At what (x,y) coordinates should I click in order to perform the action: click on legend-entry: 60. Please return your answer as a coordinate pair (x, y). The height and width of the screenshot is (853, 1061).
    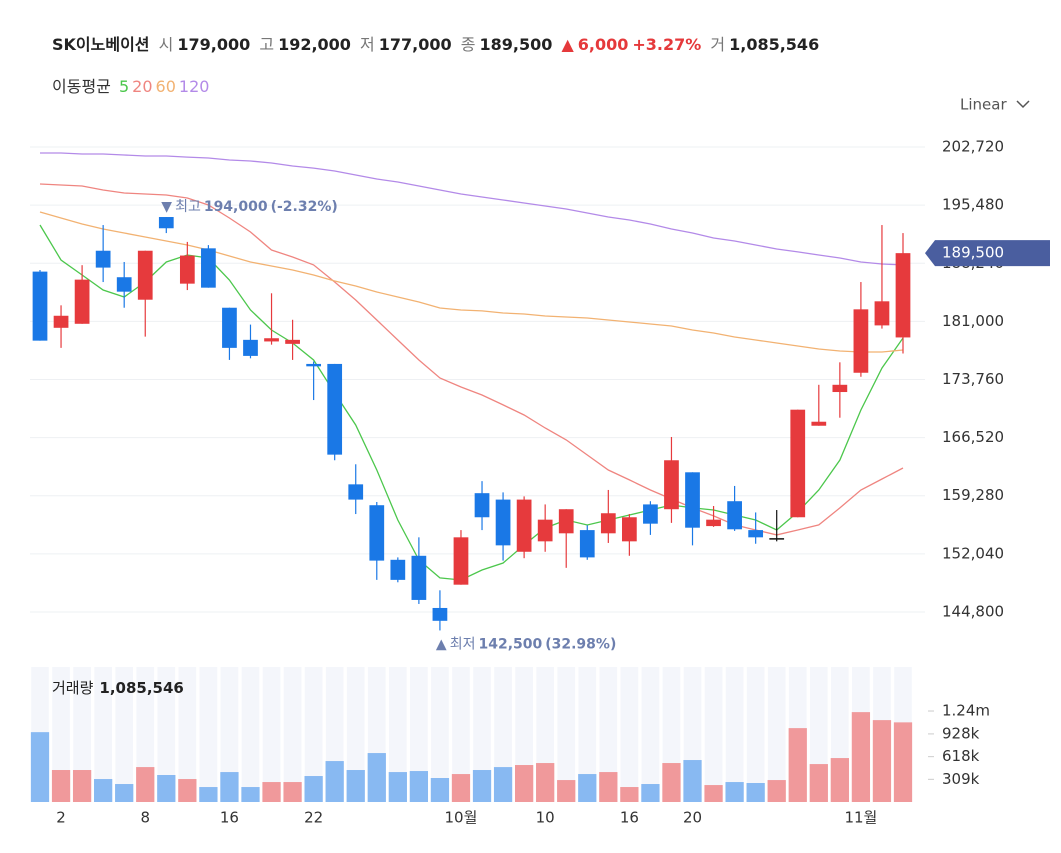
    Looking at the image, I should click on (165, 86).